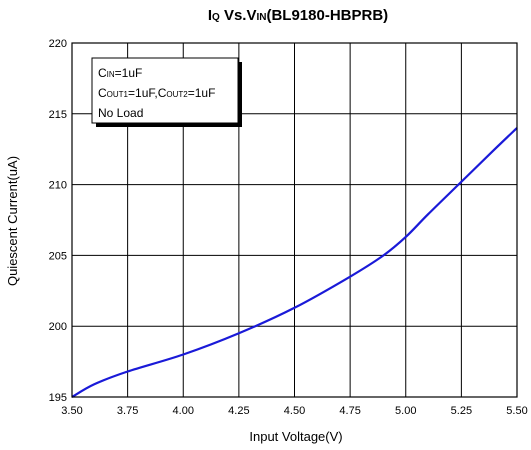 This screenshot has height=450, width=531. Describe the element at coordinates (327, 15) in the screenshot. I see `title-tail: (BL9180-HBPRB)` at that location.